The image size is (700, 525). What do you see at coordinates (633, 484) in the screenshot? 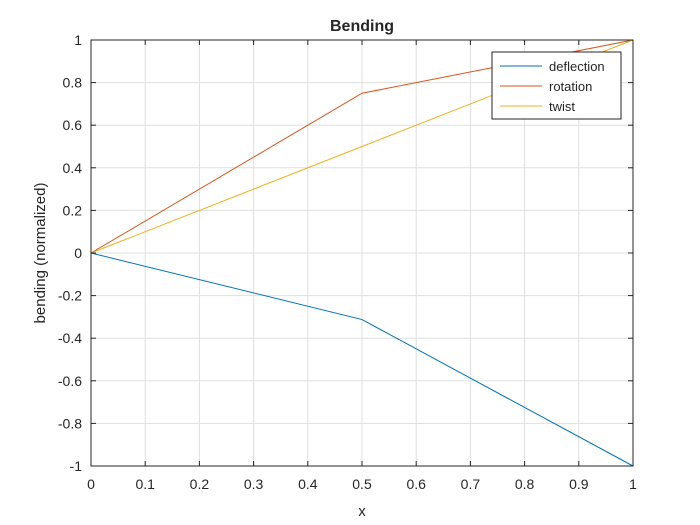
I see `x-tick-label: 1` at bounding box center [633, 484].